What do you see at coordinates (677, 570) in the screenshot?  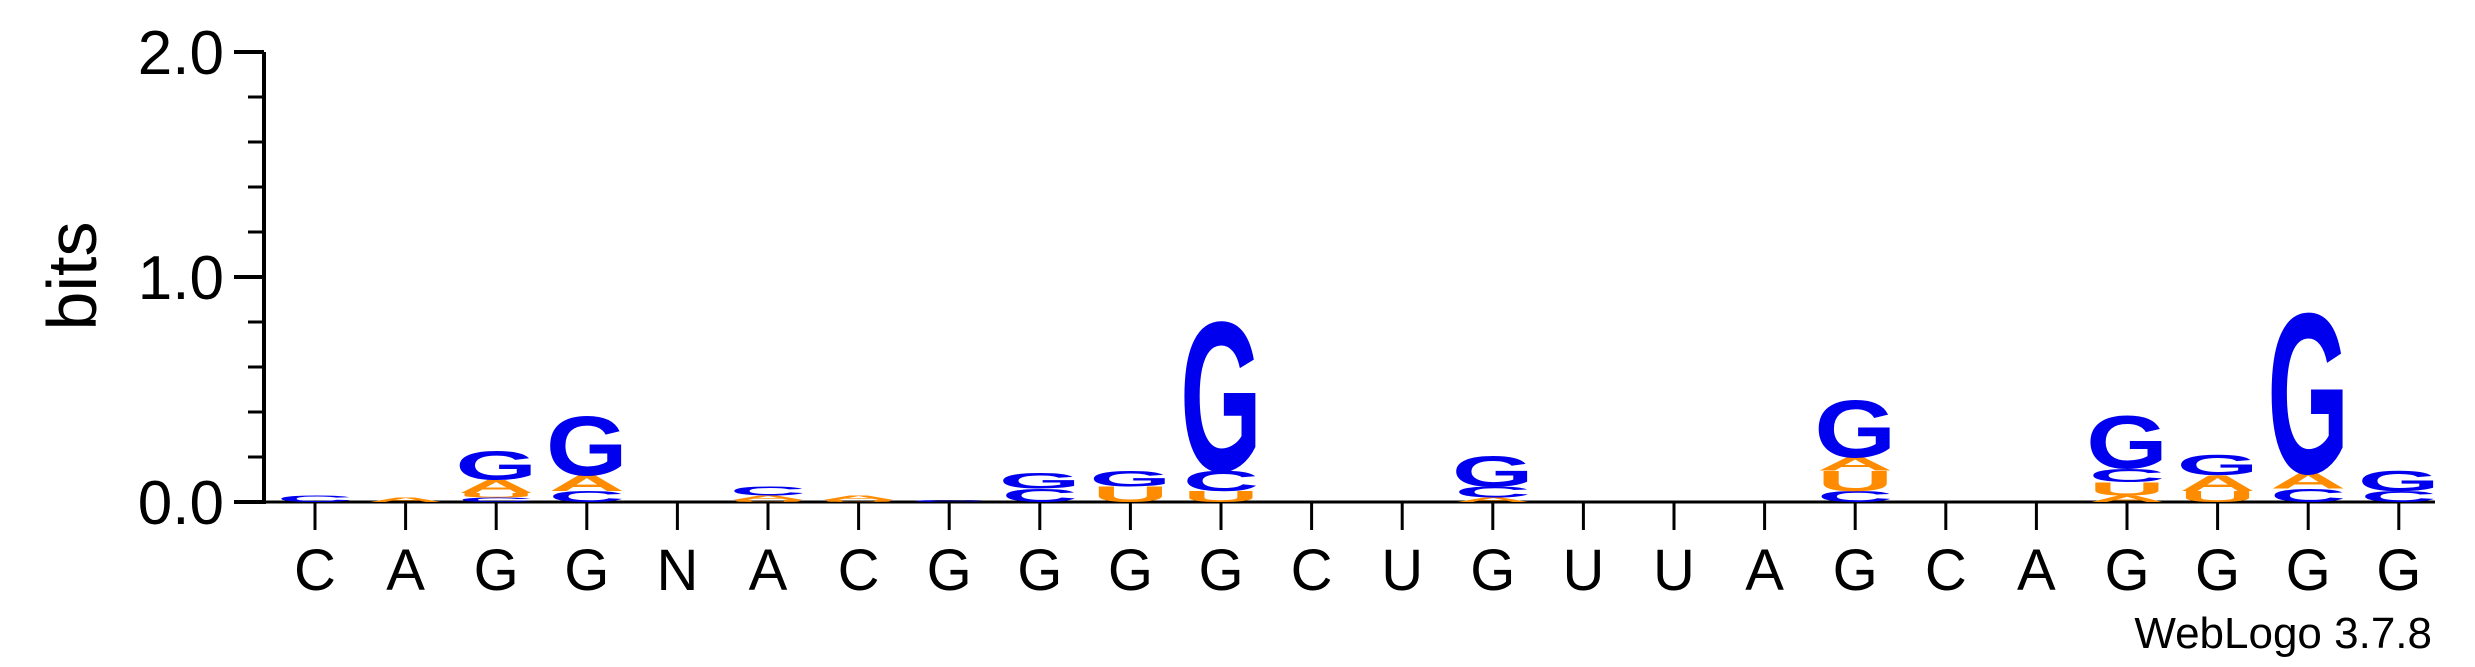 I see `position-label: N` at bounding box center [677, 570].